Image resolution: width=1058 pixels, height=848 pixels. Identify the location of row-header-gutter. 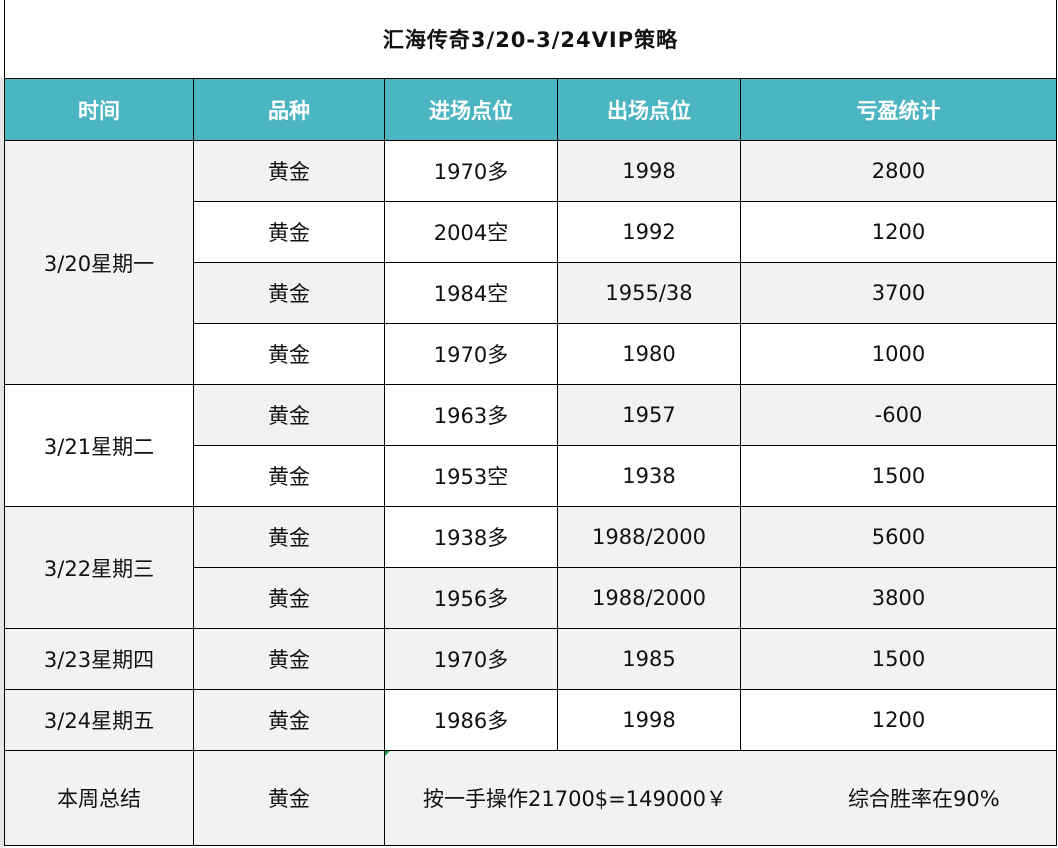
(2, 463).